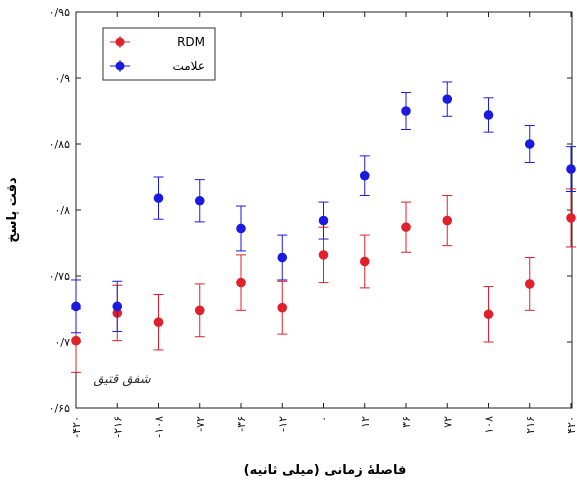  What do you see at coordinates (571, 425) in the screenshot?
I see `x-tick-label: ۴۲۰` at bounding box center [571, 425].